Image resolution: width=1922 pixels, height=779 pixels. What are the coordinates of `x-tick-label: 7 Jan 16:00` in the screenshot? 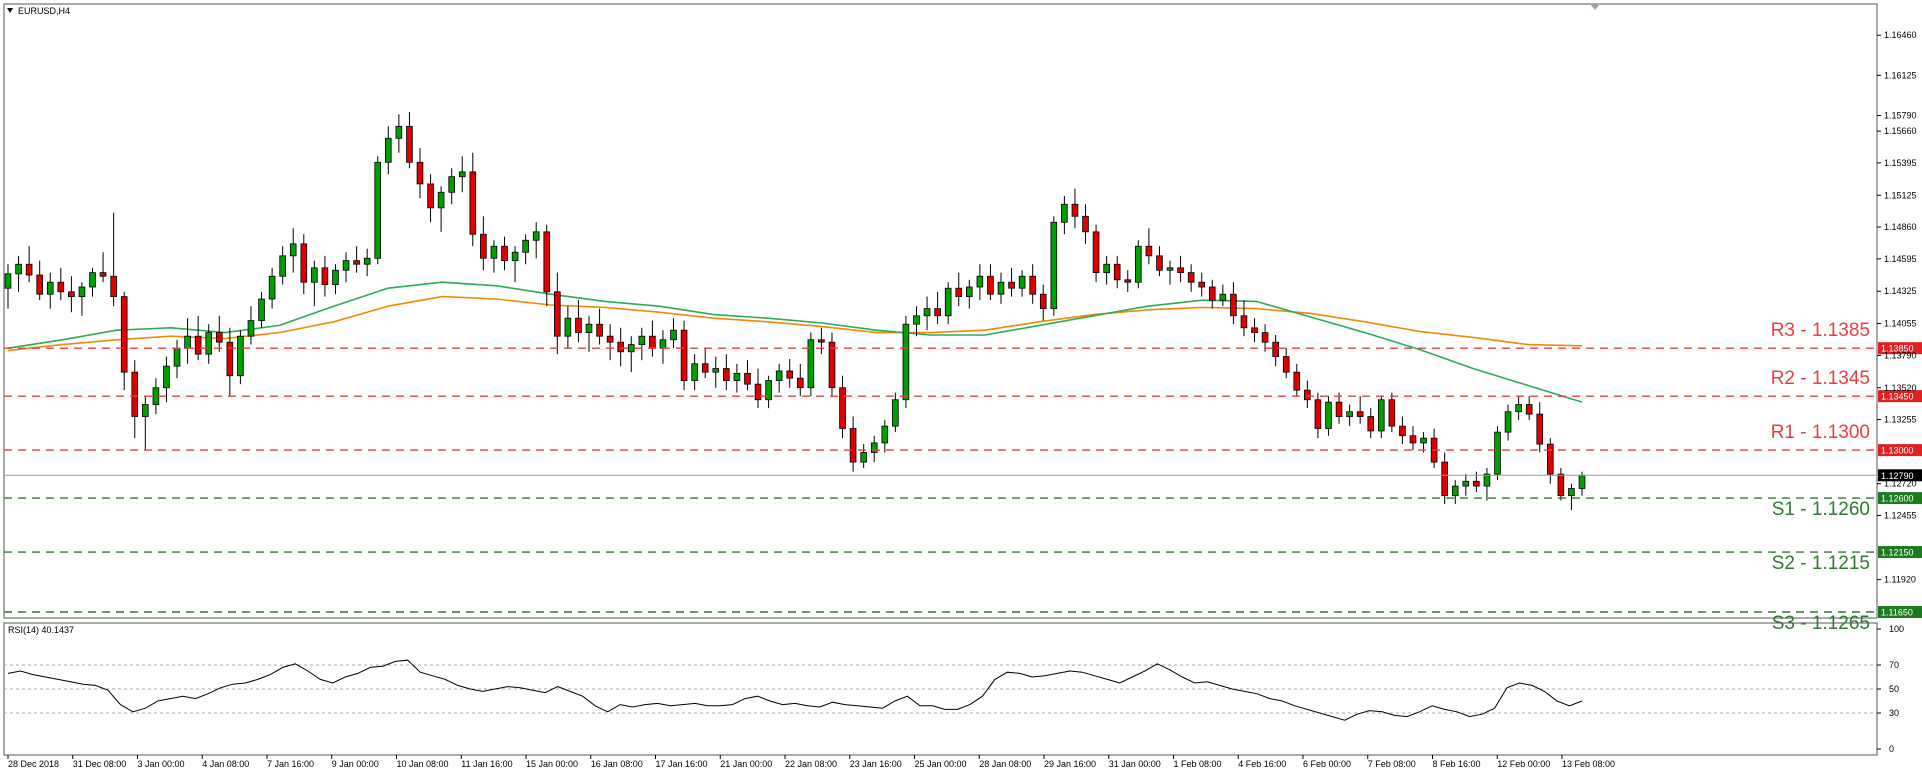 It's located at (290, 764).